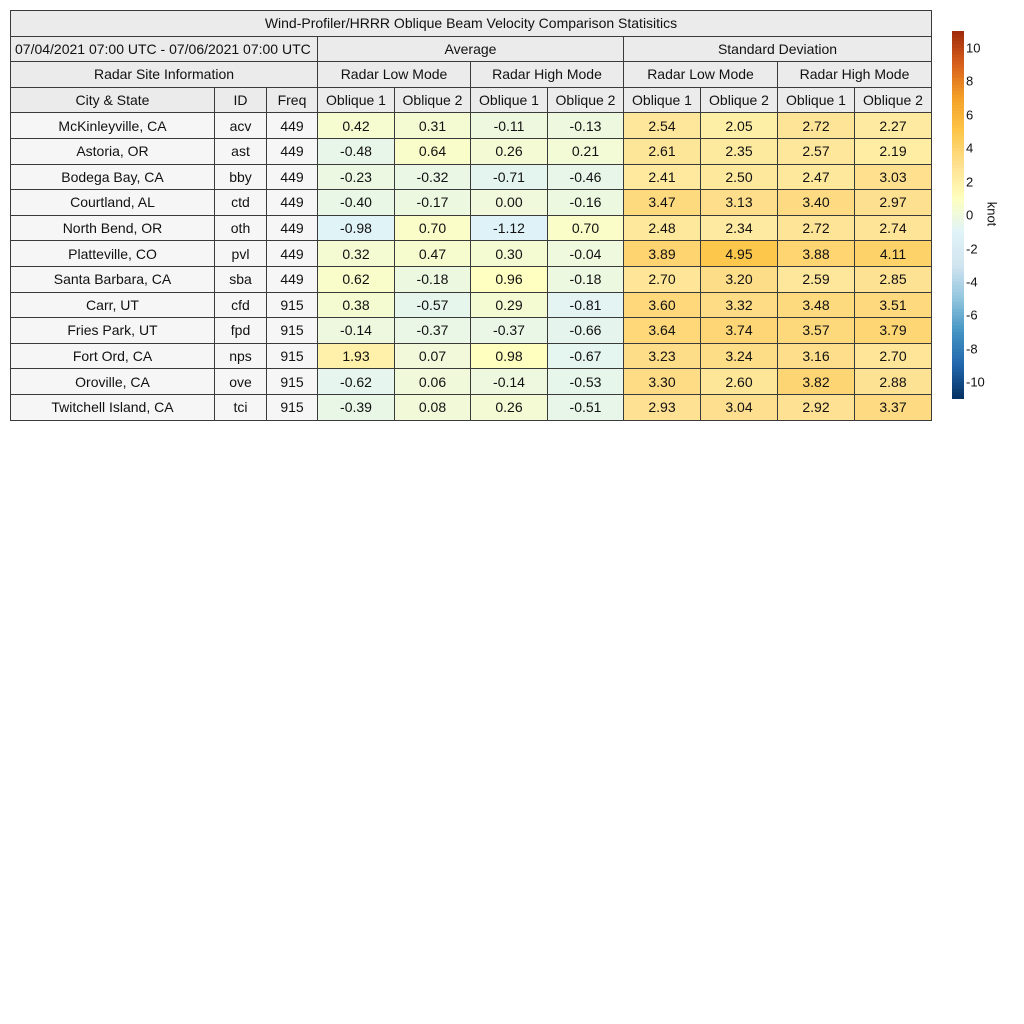  I want to click on value-cell: -0.32, so click(432, 177).